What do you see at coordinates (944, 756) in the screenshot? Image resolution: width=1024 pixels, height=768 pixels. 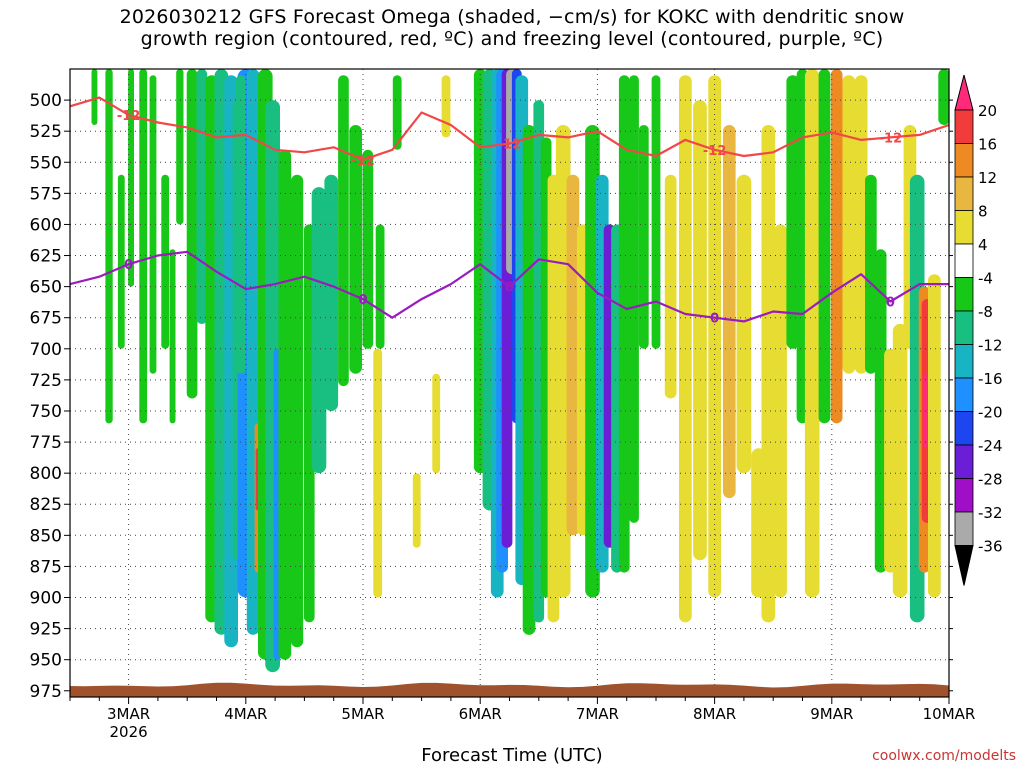 I see `credit-text: coolwx.com/modelts` at bounding box center [944, 756].